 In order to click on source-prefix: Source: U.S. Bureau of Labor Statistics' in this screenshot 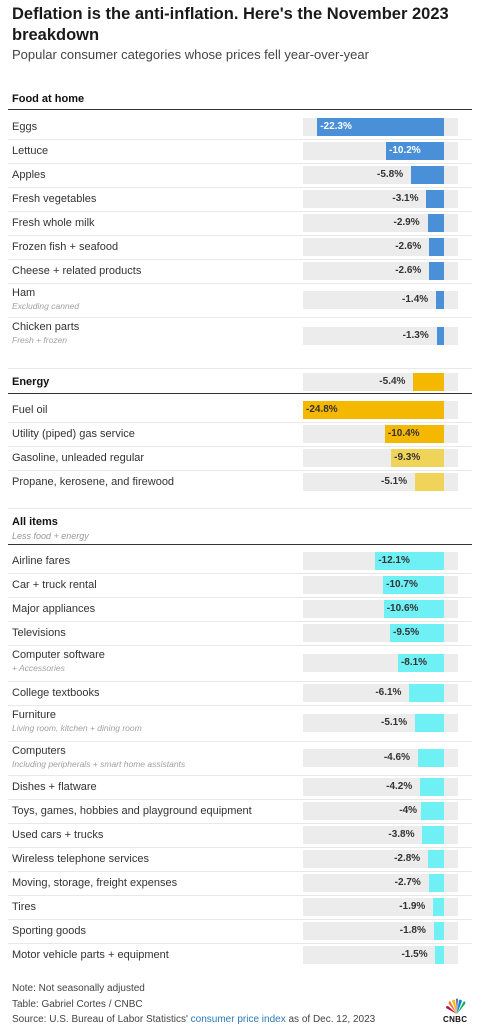, I will do `click(100, 1019)`.